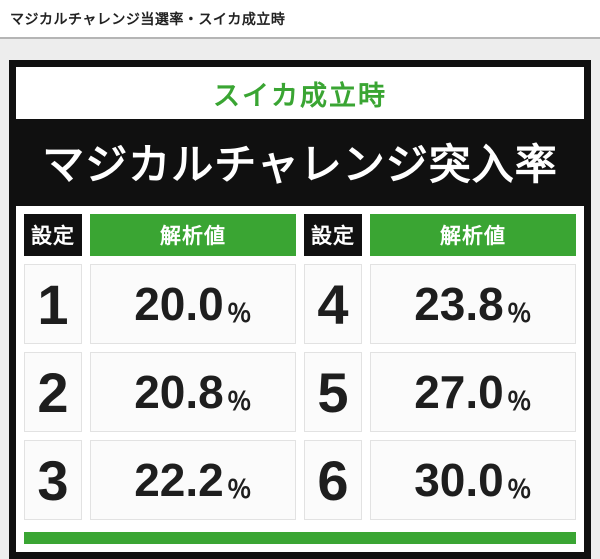 The width and height of the screenshot is (600, 559). What do you see at coordinates (148, 19) in the screenshot?
I see `page-title: マジカルチャレンジ当選率・スイカ成立時` at bounding box center [148, 19].